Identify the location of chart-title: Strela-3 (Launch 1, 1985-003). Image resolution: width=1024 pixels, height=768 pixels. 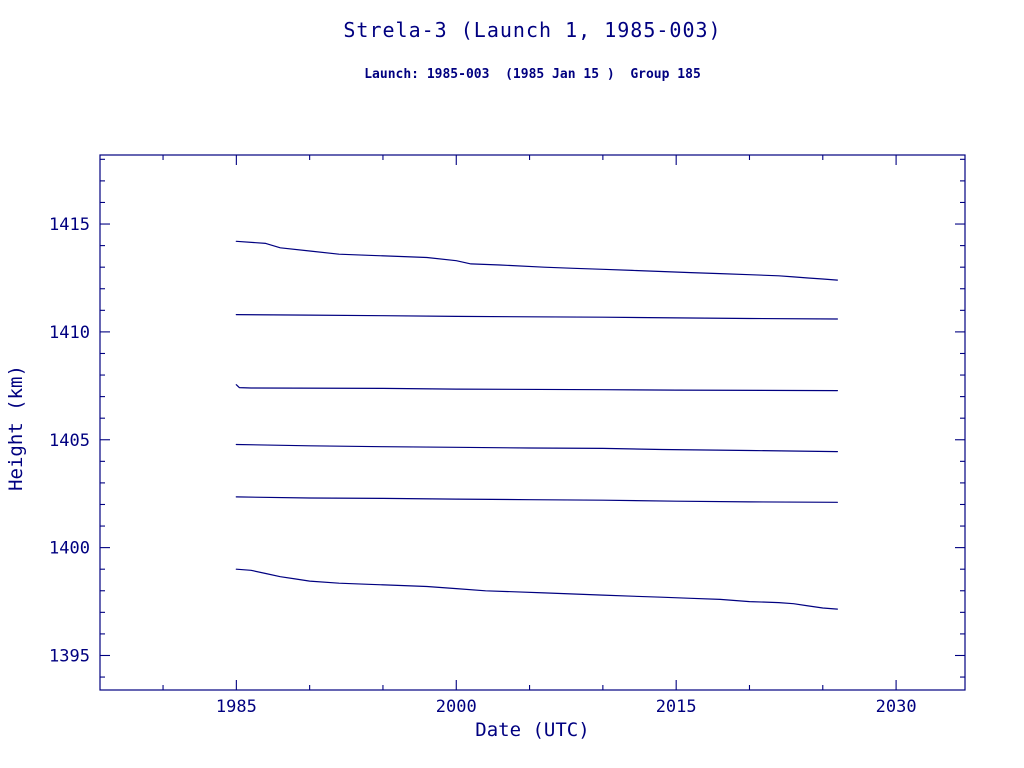
(532, 30).